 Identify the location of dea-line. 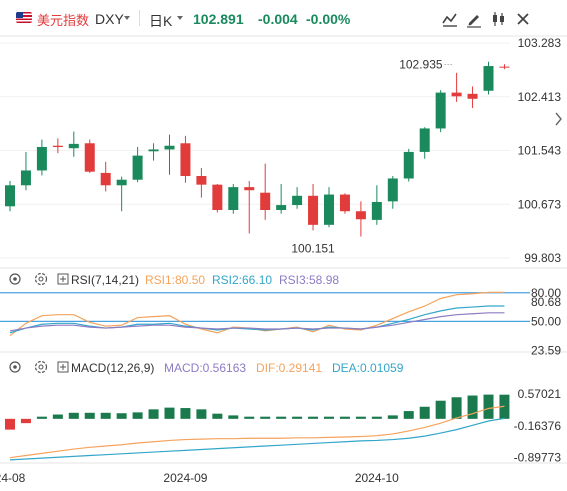
(257, 439).